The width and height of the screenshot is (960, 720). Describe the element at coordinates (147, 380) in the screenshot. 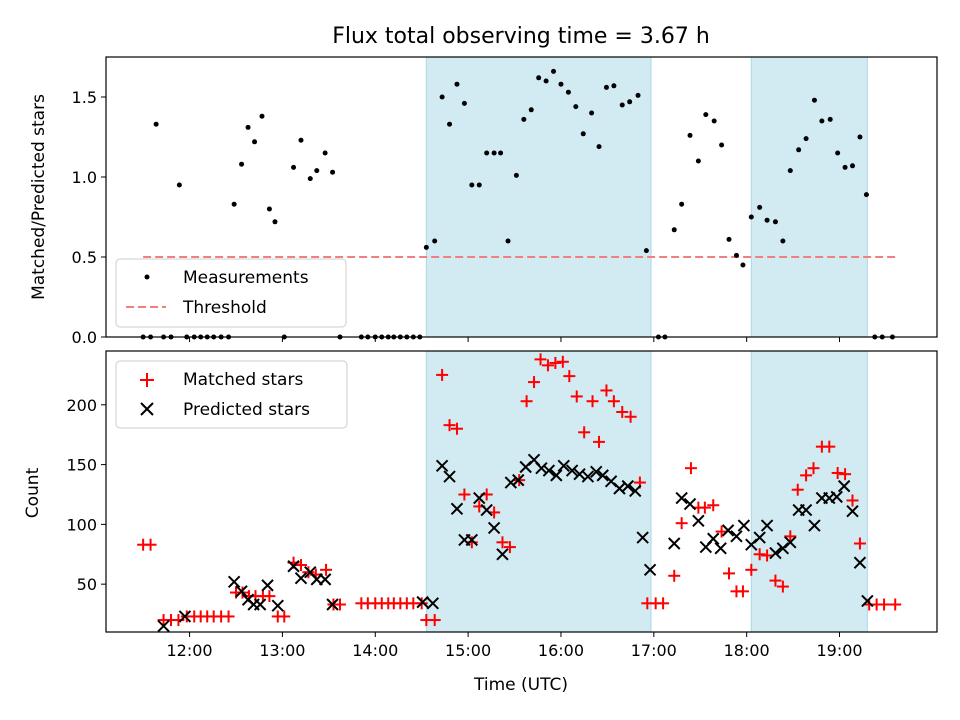

I see `legend-matched-marker` at that location.